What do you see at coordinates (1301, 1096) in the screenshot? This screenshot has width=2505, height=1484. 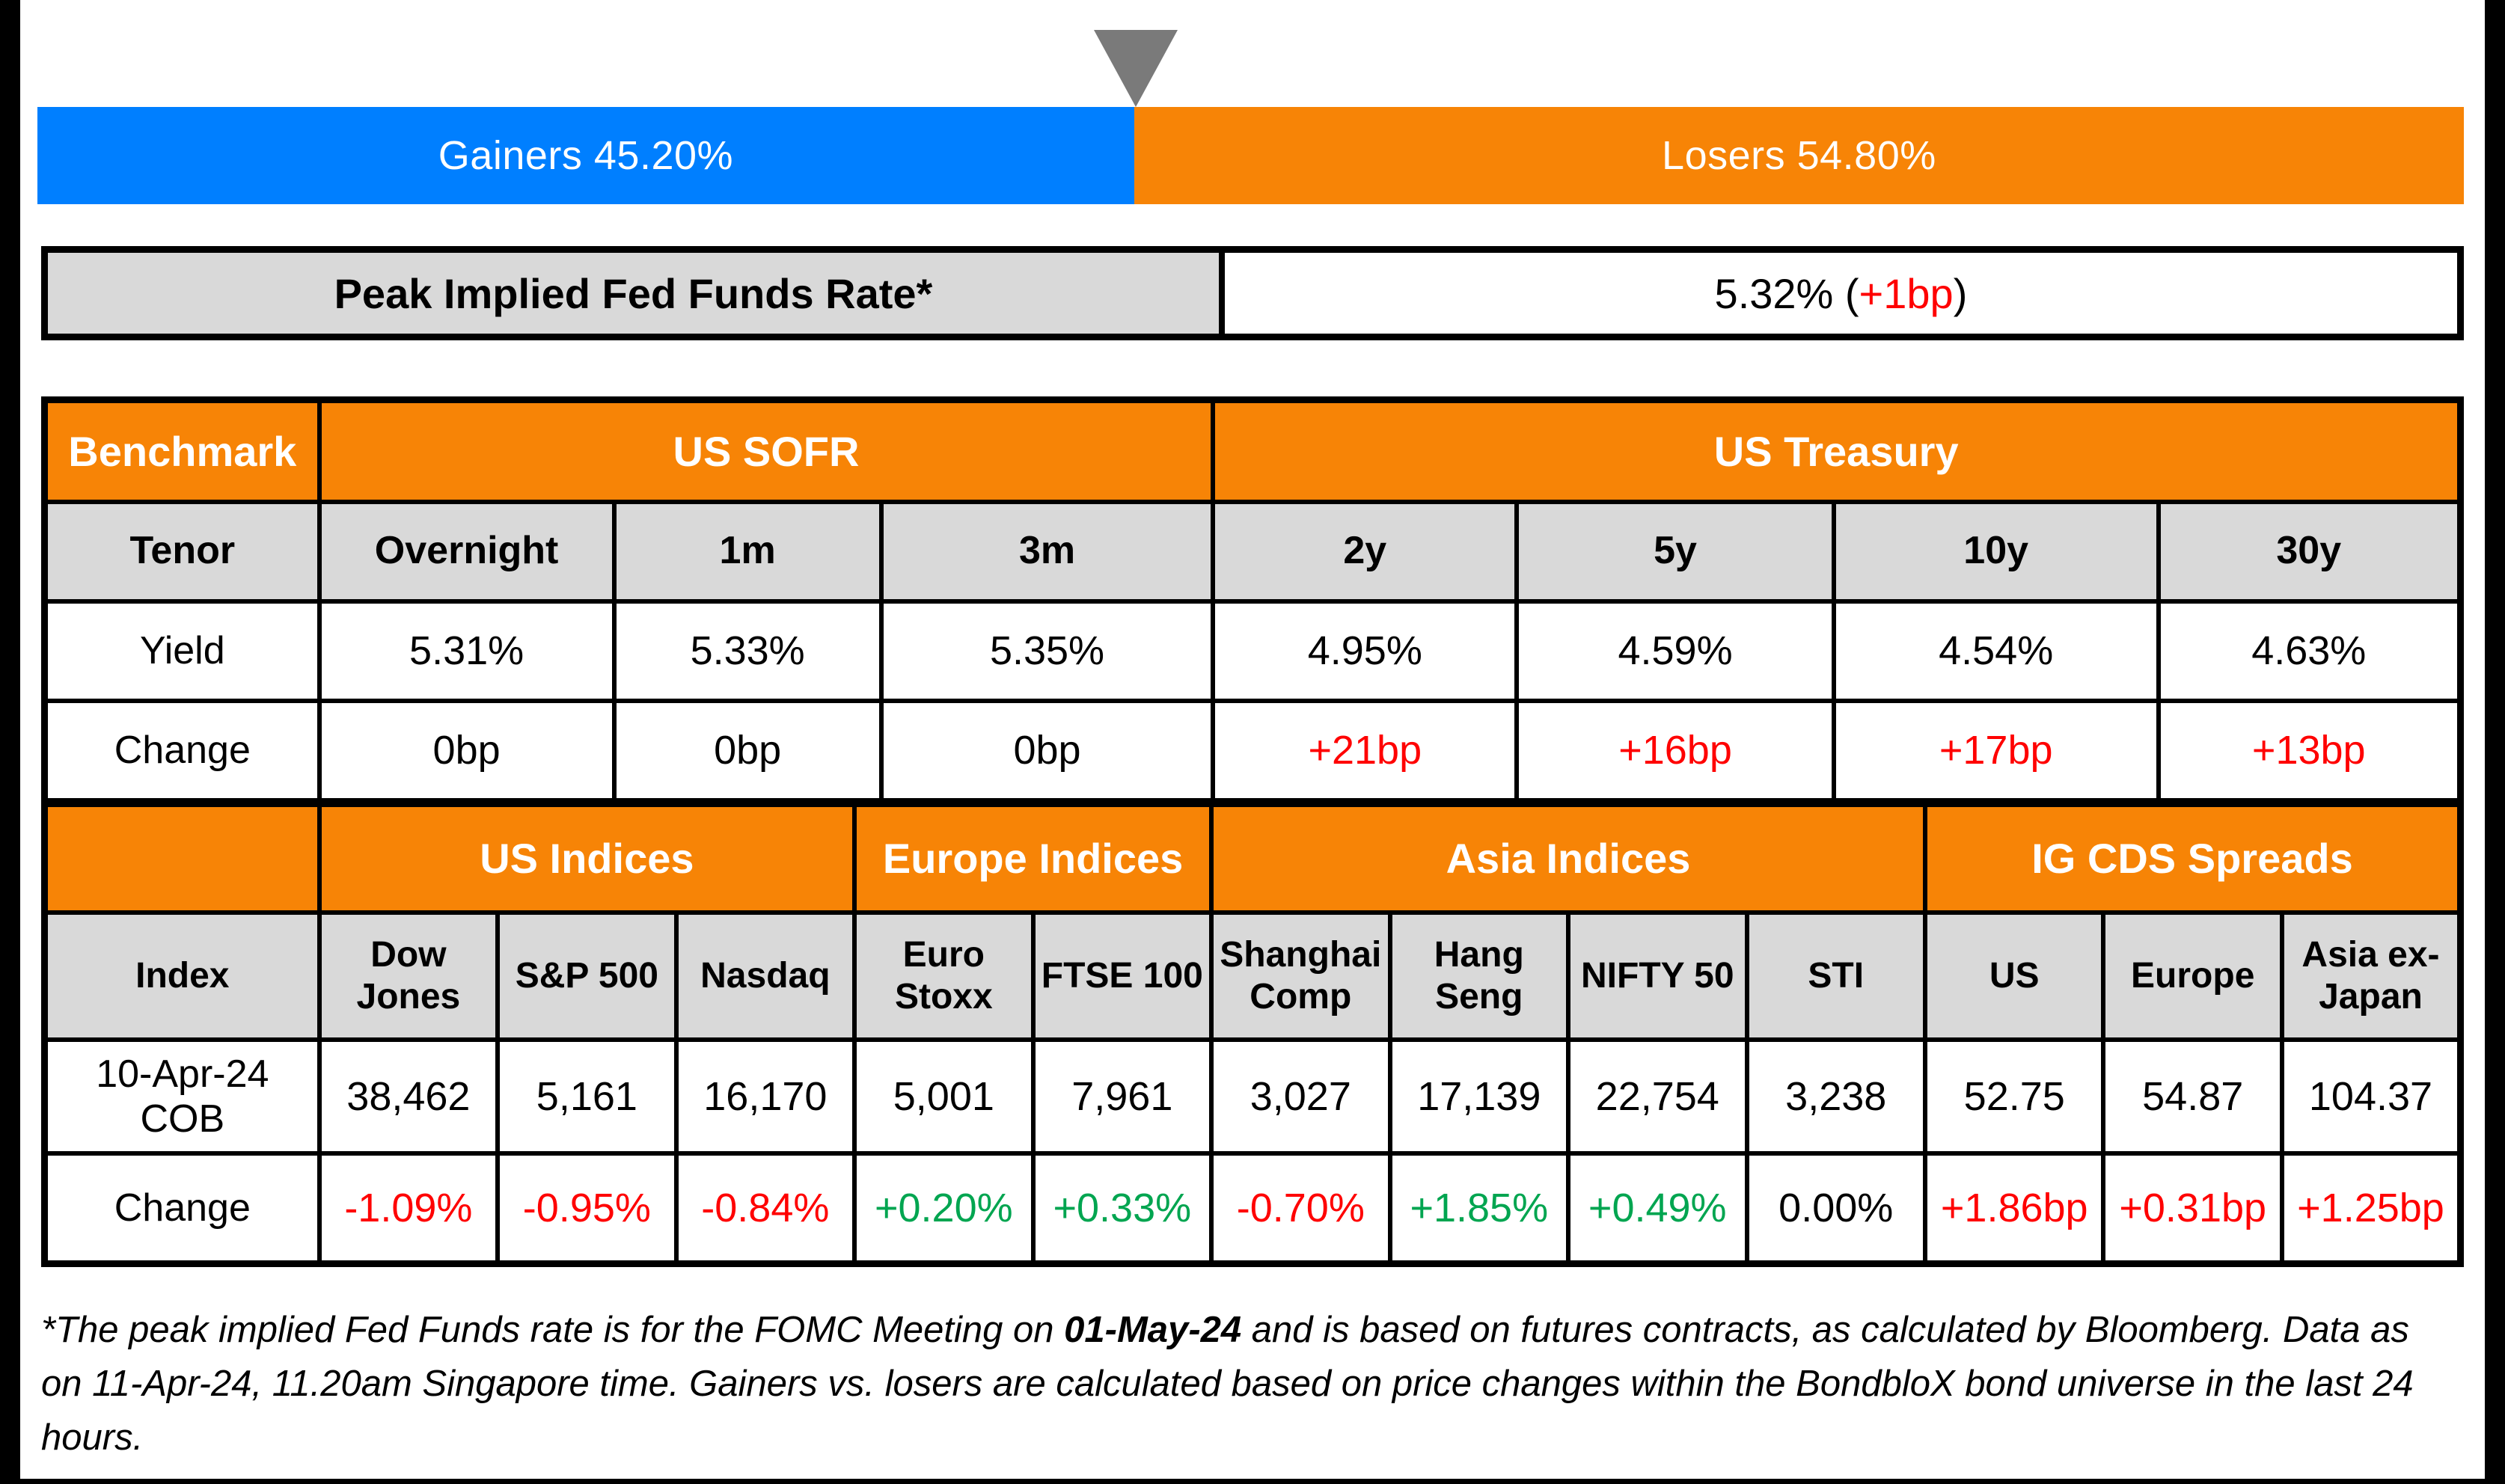 I see `cob-shanghai-comp: 3,027` at bounding box center [1301, 1096].